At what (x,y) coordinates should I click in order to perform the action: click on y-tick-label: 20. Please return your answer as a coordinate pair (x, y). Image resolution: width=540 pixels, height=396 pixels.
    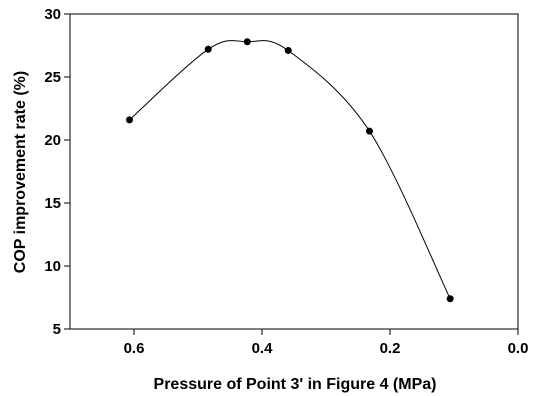
    Looking at the image, I should click on (52, 140).